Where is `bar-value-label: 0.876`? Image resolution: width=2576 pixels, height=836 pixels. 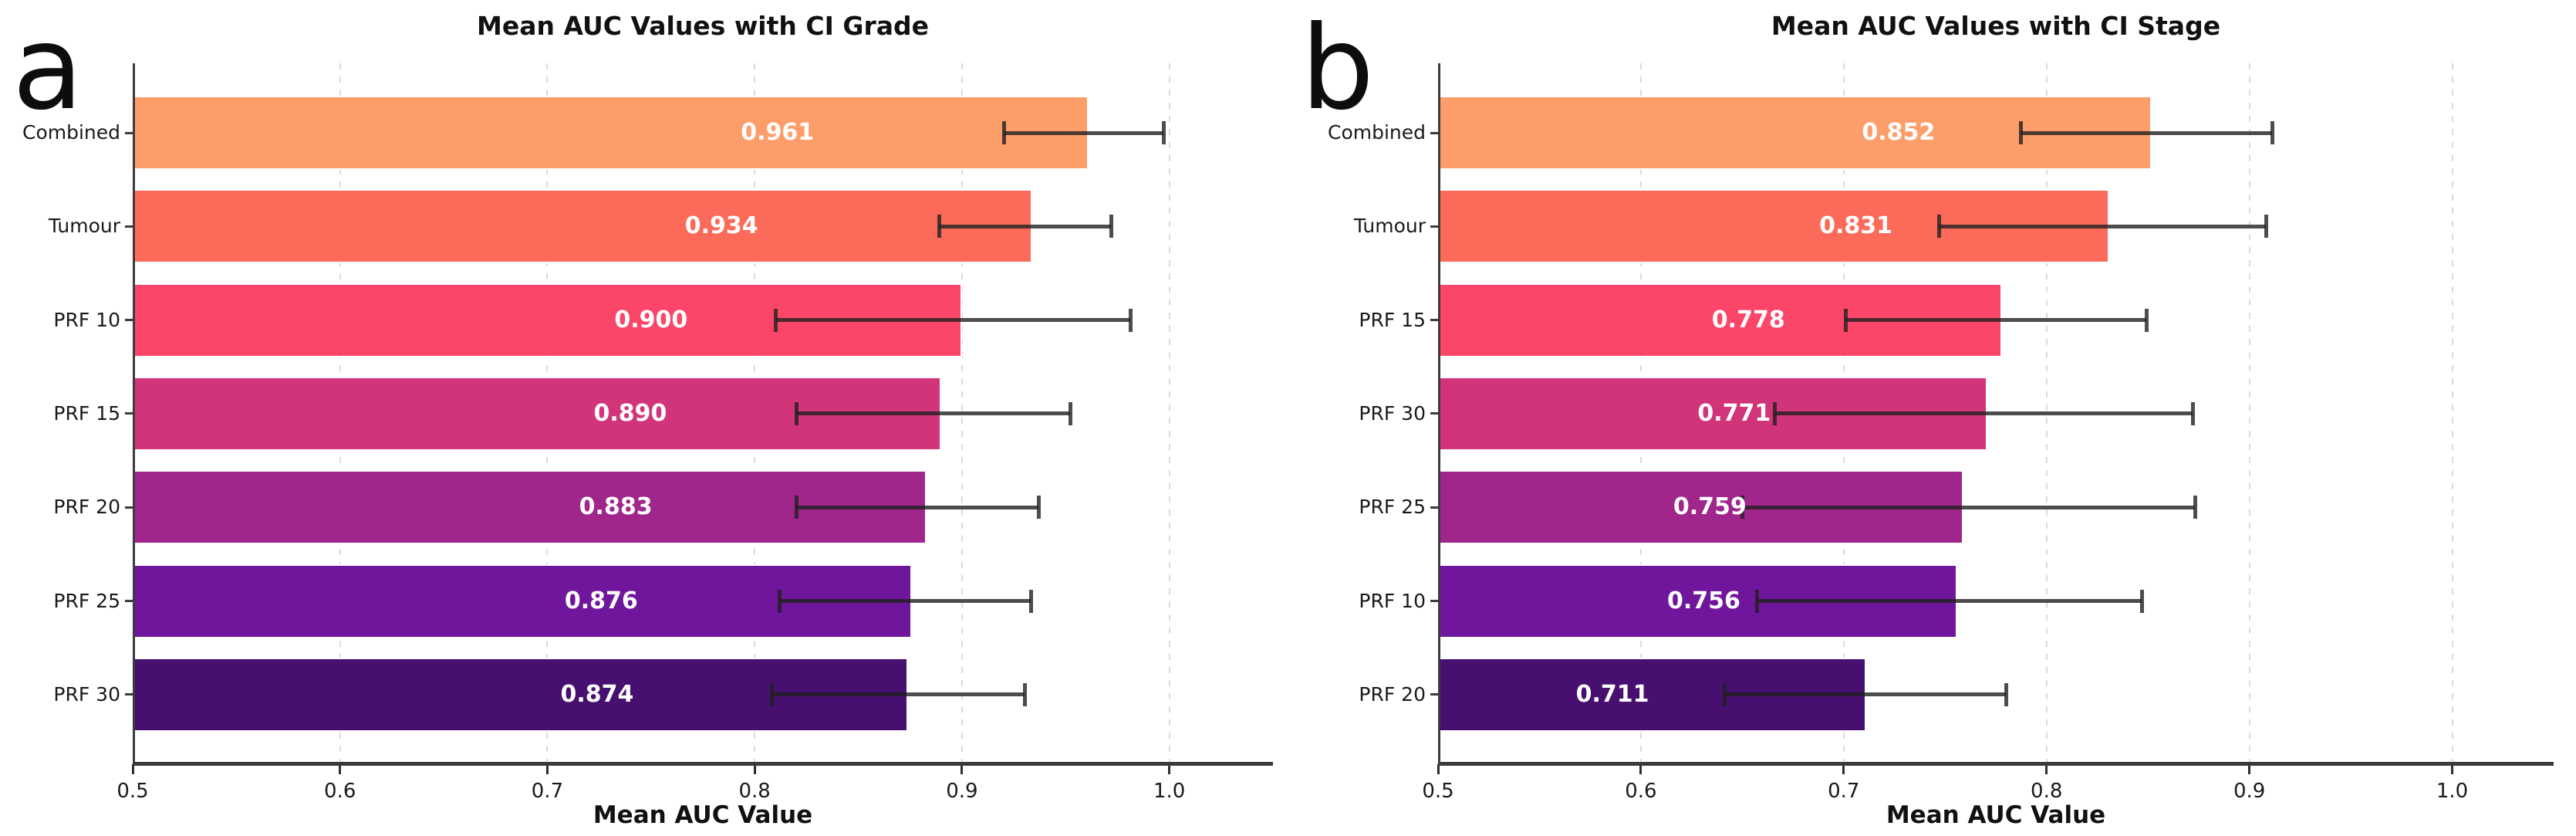 bar-value-label: 0.876 is located at coordinates (601, 600).